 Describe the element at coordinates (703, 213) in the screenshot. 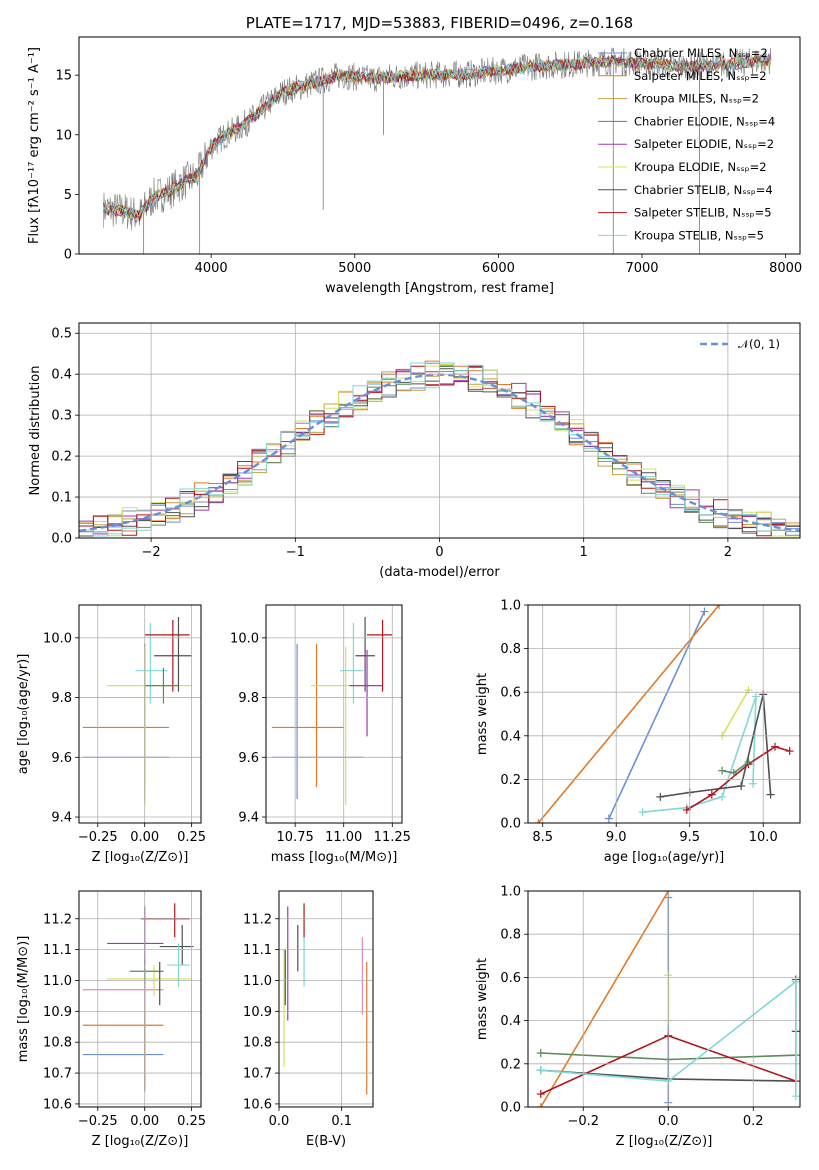

I see `legend-entry: Salpeter STELIB, Nₛₛₚ=5` at that location.